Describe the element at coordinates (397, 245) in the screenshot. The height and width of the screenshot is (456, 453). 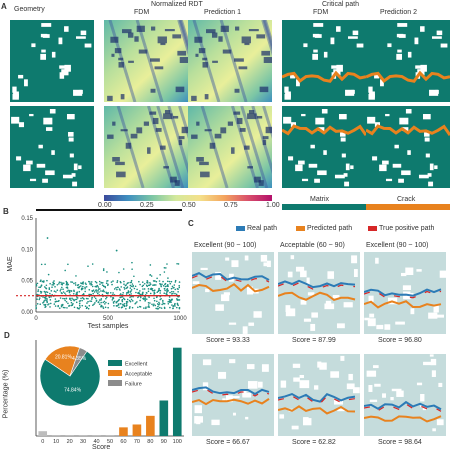
I see `panel-c-tile-title-2: Excellent (90 ~ 100)` at that location.